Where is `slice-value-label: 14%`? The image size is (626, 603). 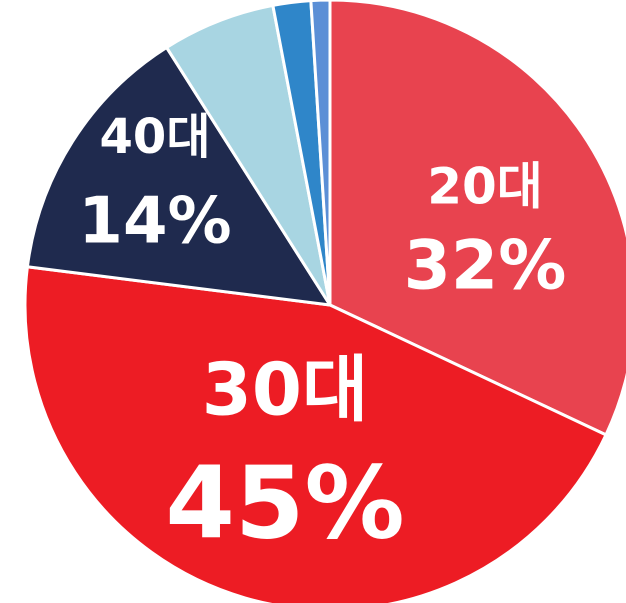
slice-value-label: 14% is located at coordinates (154, 222).